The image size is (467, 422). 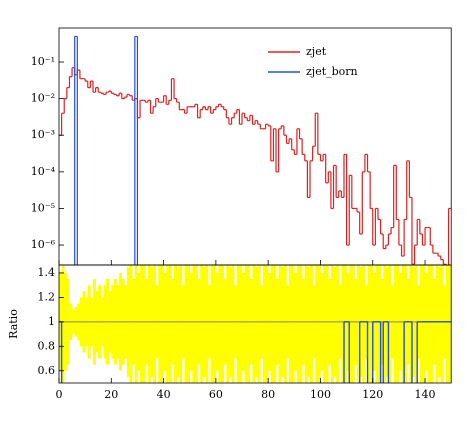 What do you see at coordinates (316, 51) in the screenshot?
I see `legend-label: zjet` at bounding box center [316, 51].